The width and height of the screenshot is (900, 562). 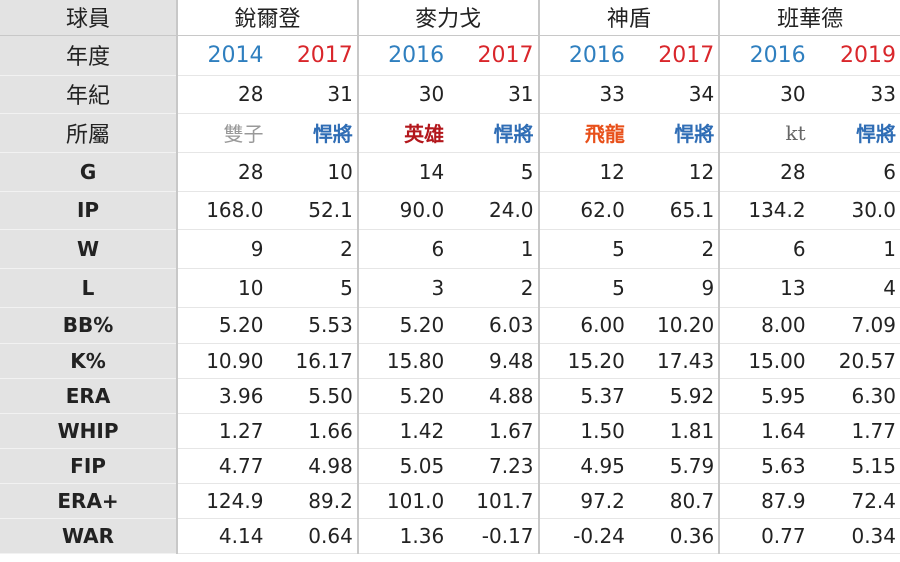 I want to click on stat-cell: 10.20, so click(x=674, y=325).